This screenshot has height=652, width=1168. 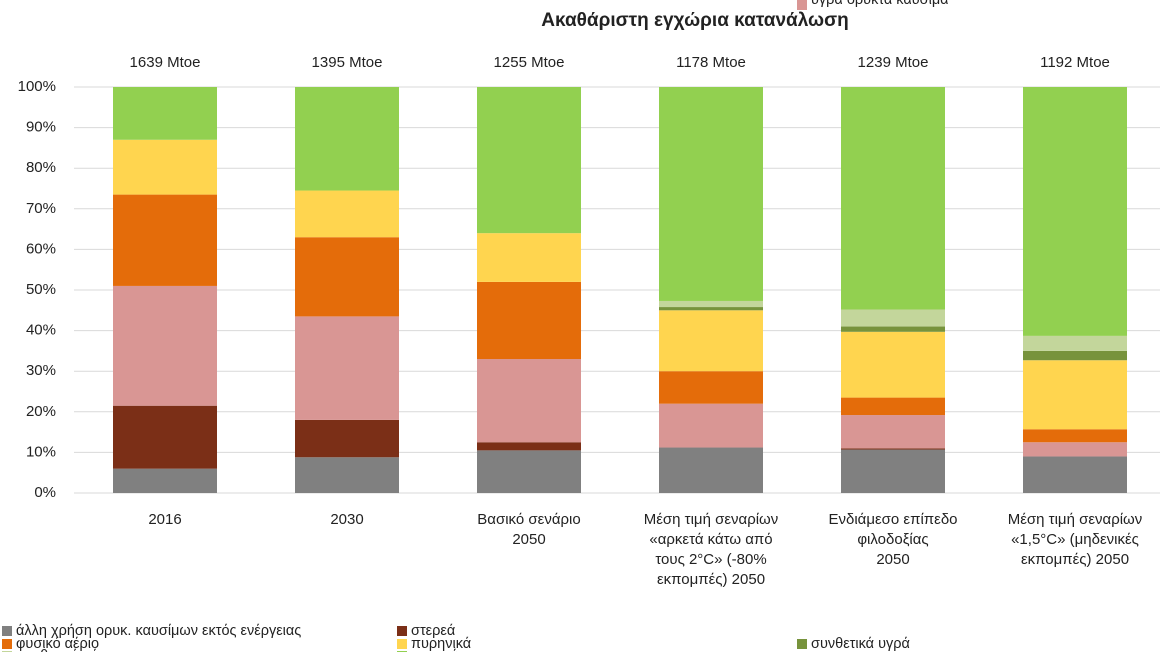 What do you see at coordinates (893, 62) in the screenshot?
I see `total-label: 1239 Mtoe` at bounding box center [893, 62].